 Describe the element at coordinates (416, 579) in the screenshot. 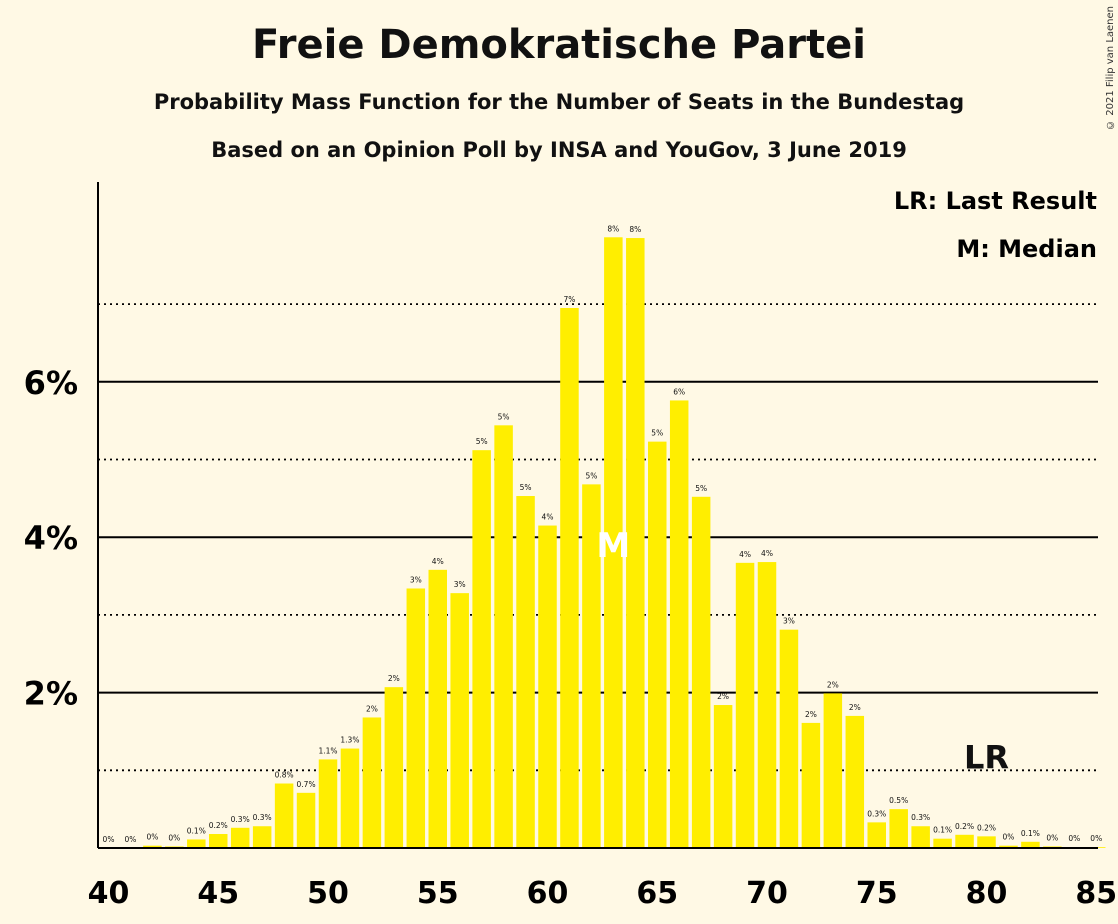

I see `bar-label-54: 3%` at that location.